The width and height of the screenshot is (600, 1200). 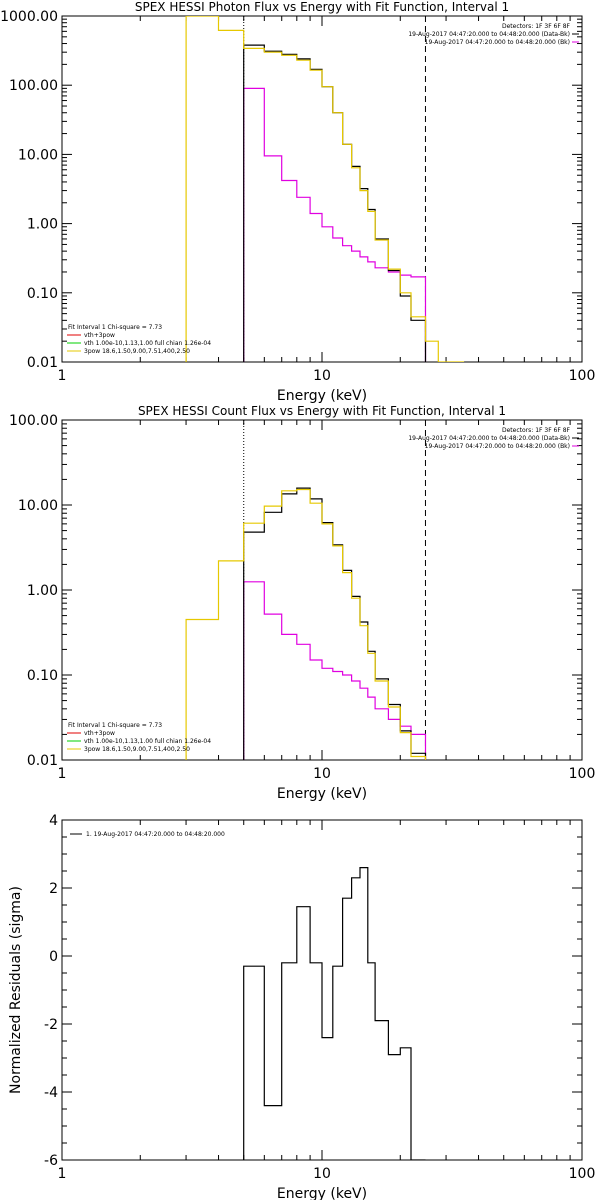 I want to click on y-tick-label: 0, so click(x=53, y=957).